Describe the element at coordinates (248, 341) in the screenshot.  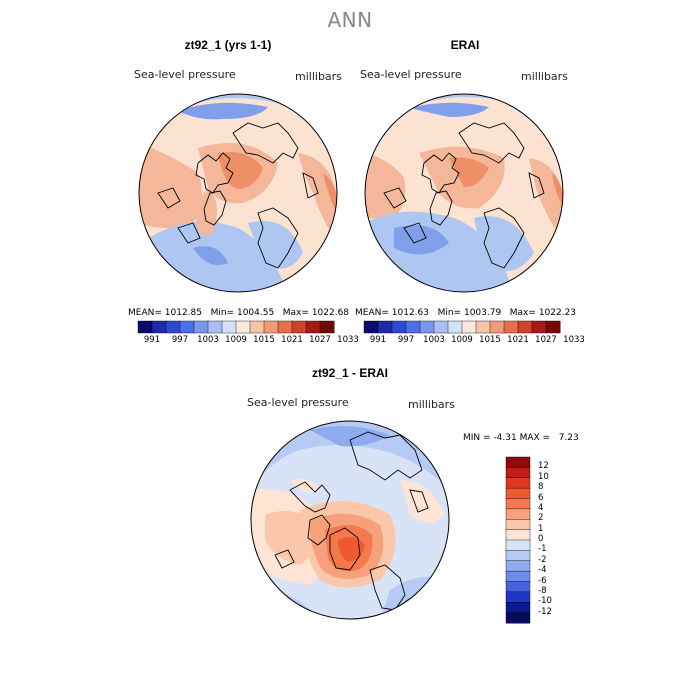
I see `colorbar-ticks-model: 991 997 1003 1009 1015 1021 1027 1033` at that location.